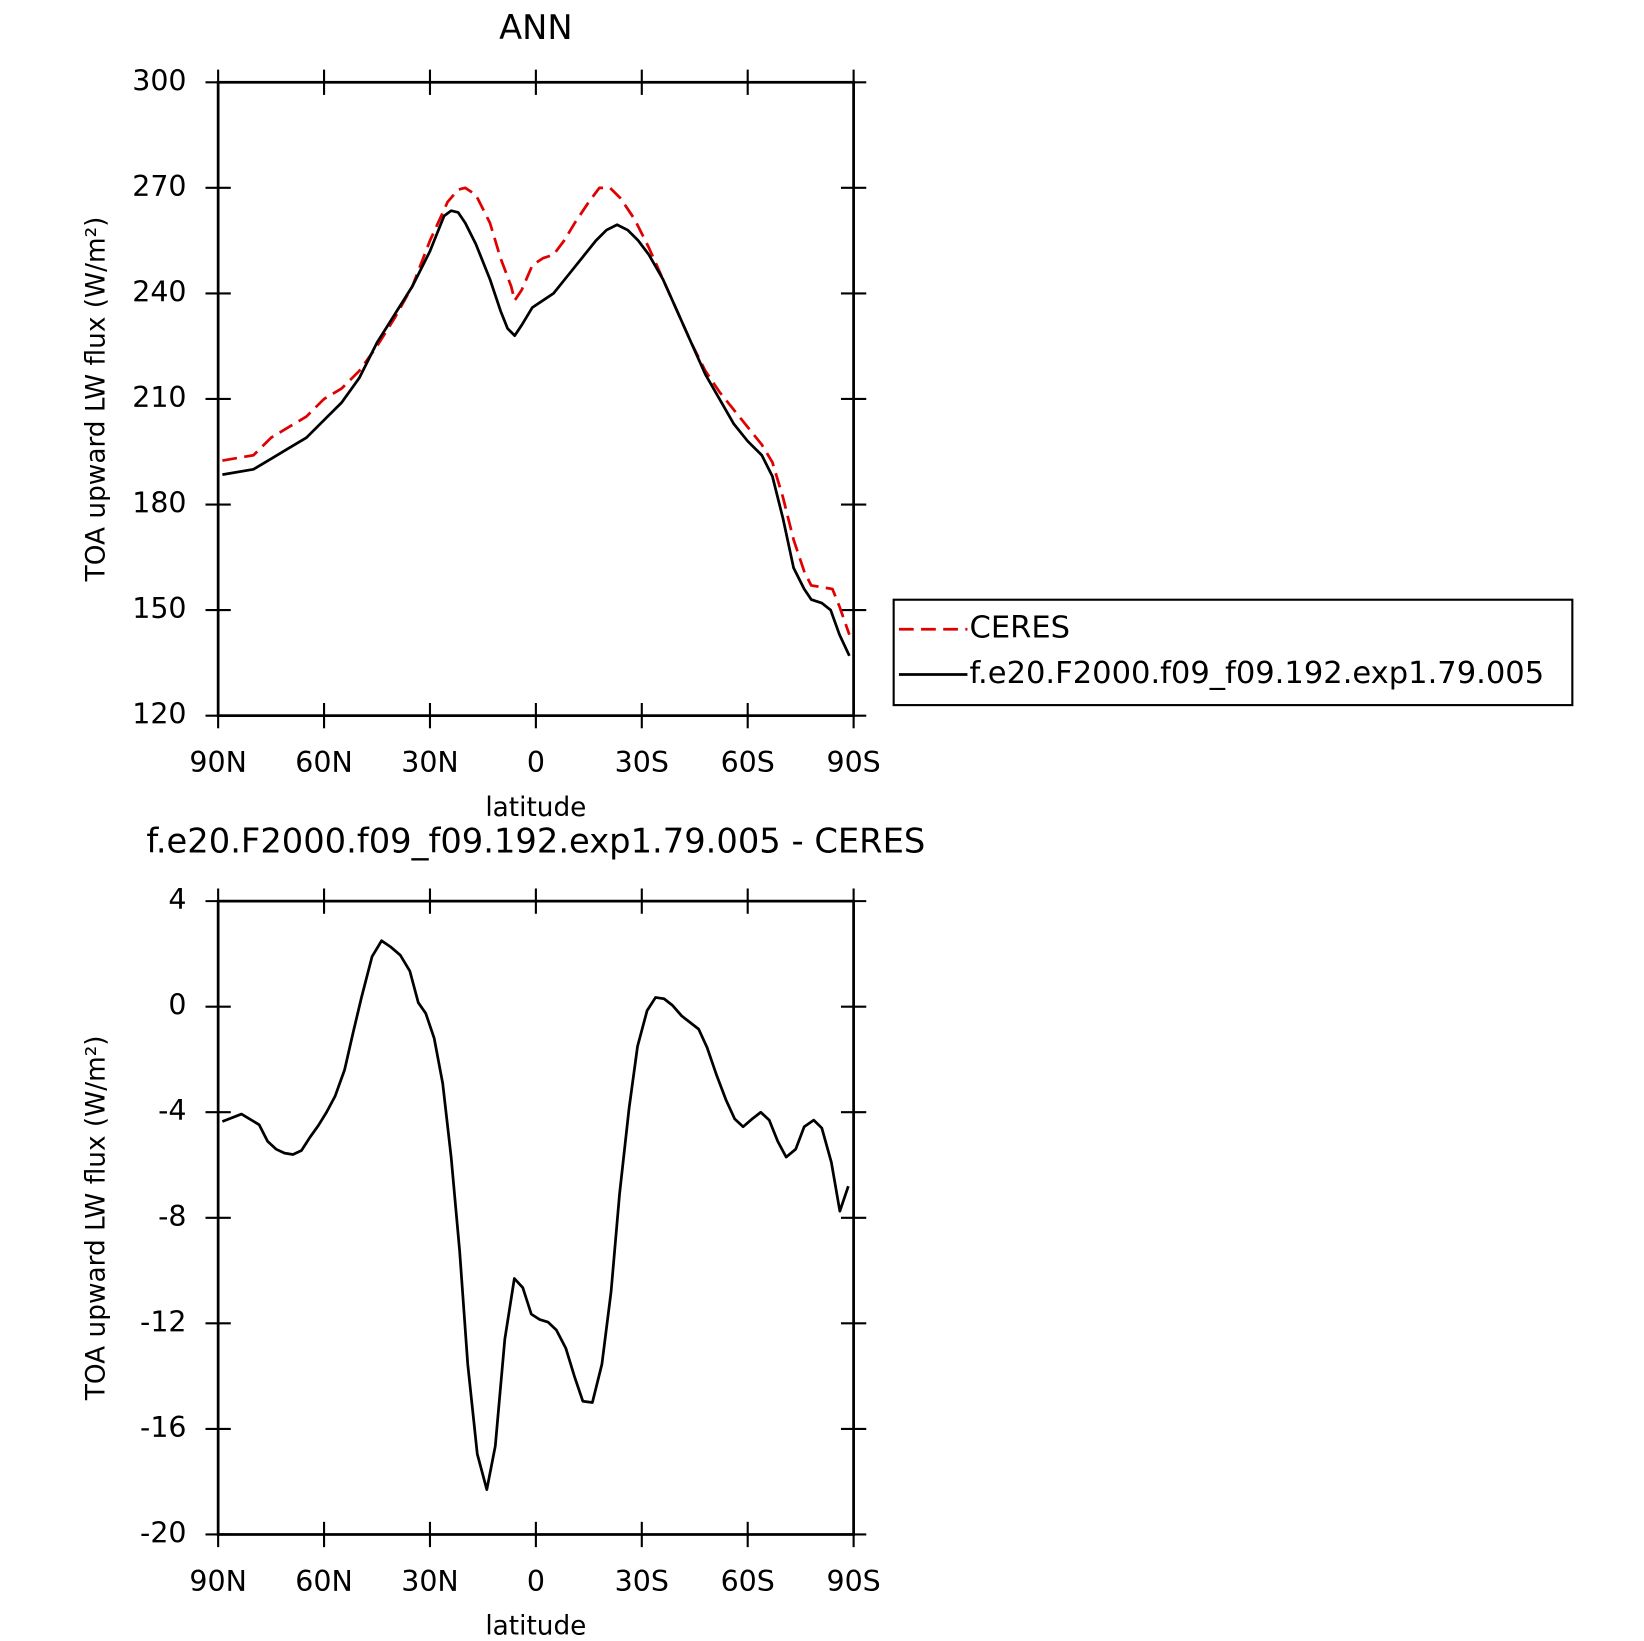  I want to click on y-tick-label: 0, so click(177, 1005).